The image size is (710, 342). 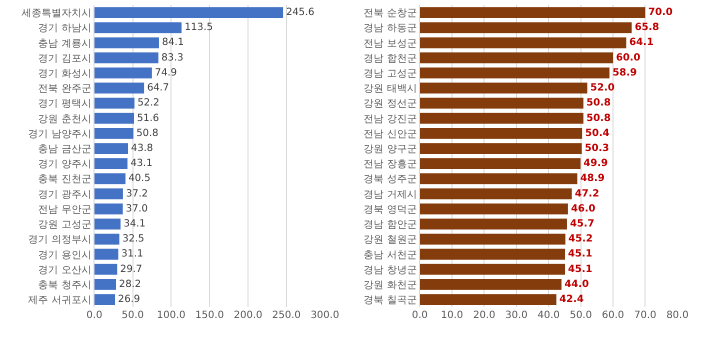 I want to click on y-tick-label: 강원 고성군, so click(x=65, y=225).